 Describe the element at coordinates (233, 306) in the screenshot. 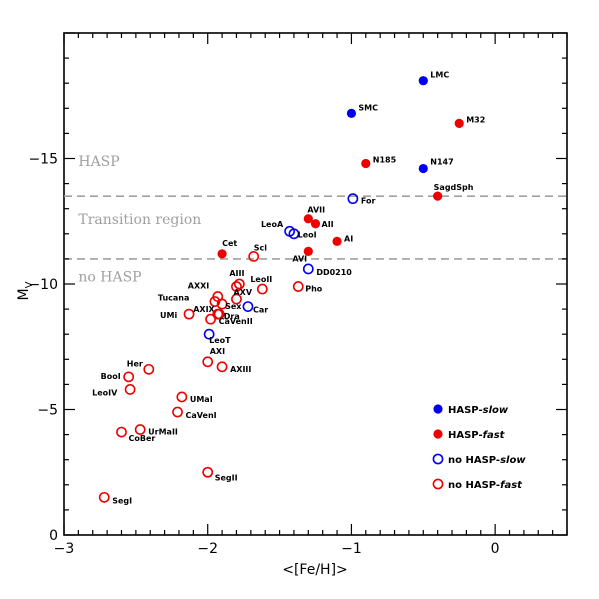

I see `point-label-sex: Sex` at that location.